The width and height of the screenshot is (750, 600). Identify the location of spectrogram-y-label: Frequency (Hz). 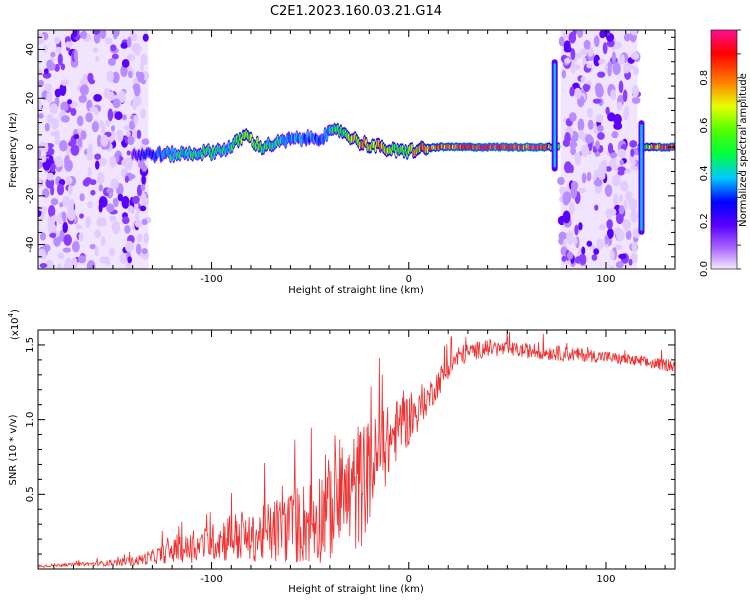
(13, 150).